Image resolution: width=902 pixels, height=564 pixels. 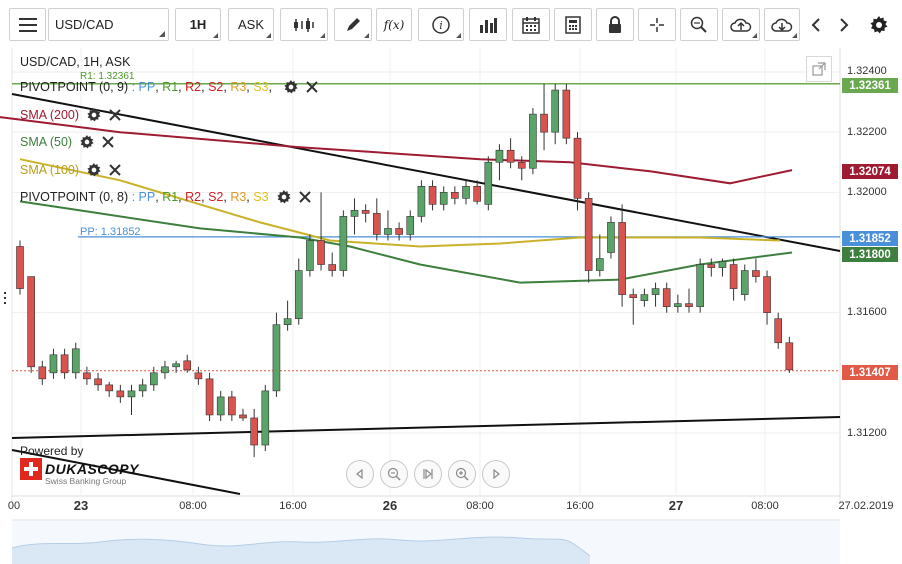 What do you see at coordinates (844, 24) in the screenshot?
I see `chevron-right-icon` at bounding box center [844, 24].